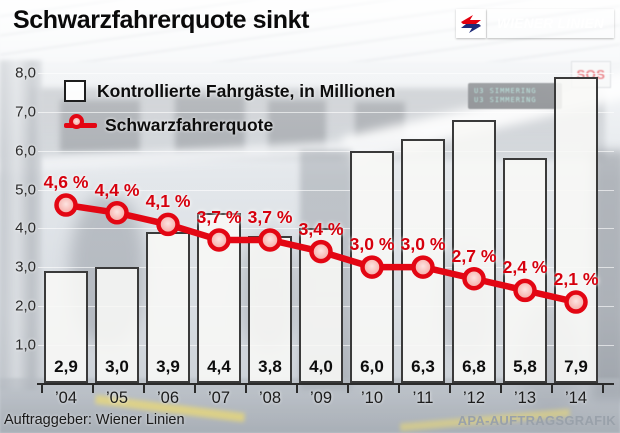  I want to click on agency-credit: APA-AUFTRAGSGRAFIK, so click(536, 420).